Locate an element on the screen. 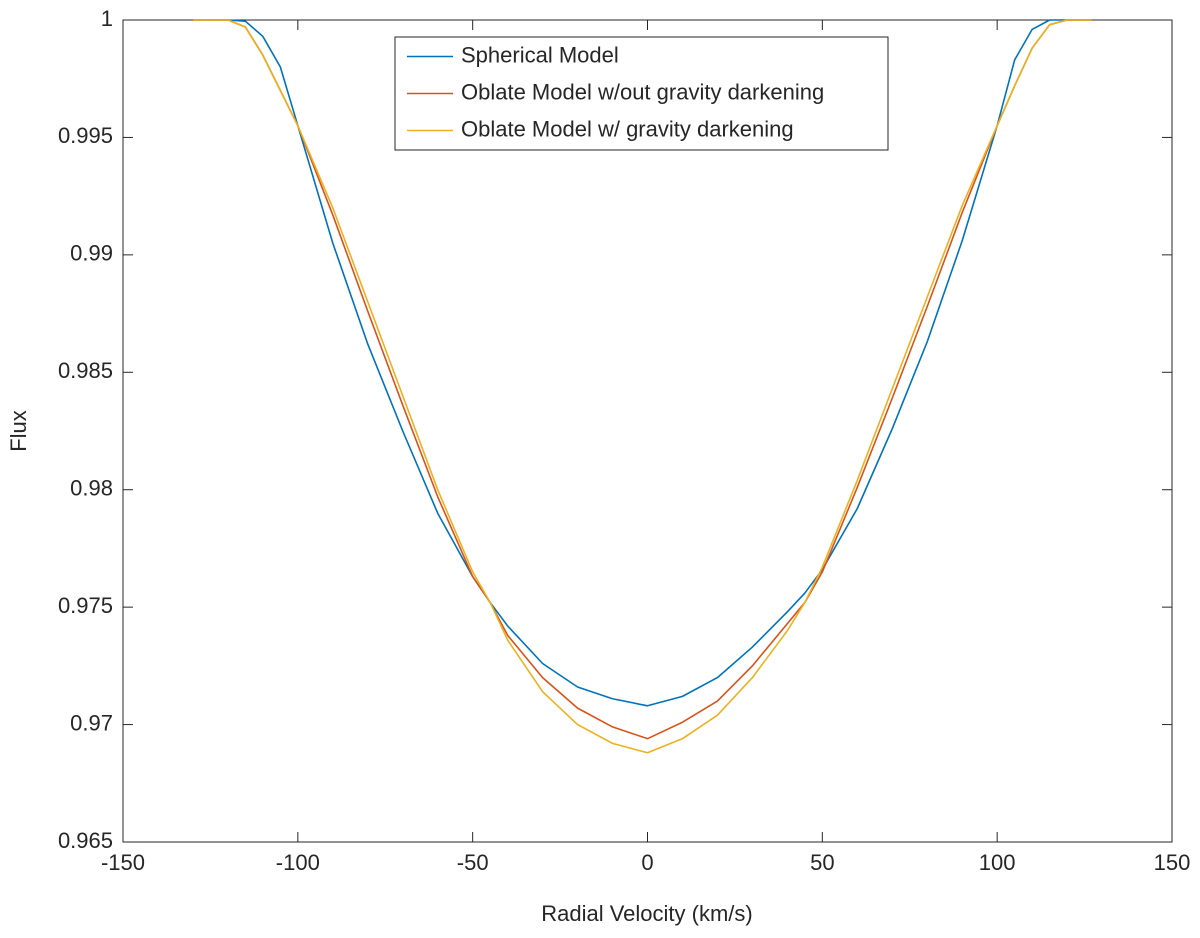 This screenshot has width=1200, height=938. x-tick-label: 50 is located at coordinates (822, 862).